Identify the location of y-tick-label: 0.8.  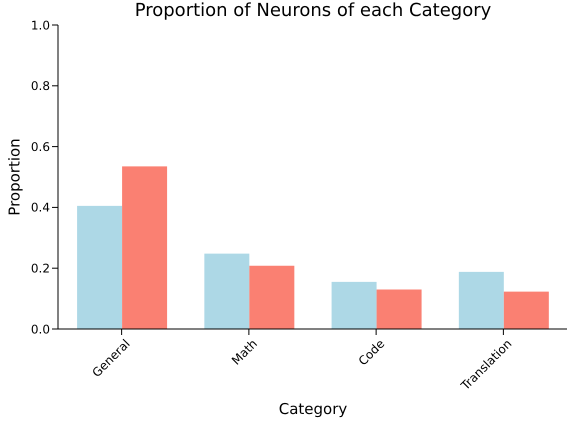
(40, 86).